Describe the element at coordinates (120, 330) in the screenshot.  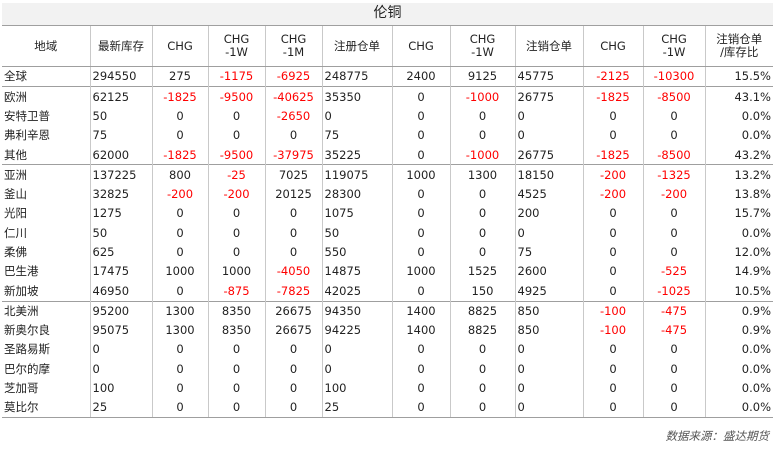
I see `table-cell: 95075` at that location.